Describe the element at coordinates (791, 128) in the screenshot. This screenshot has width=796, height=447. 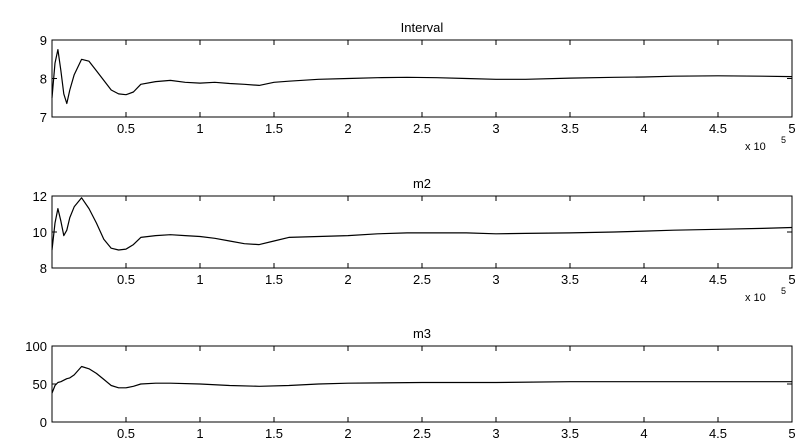
I see `panel1-xtick-label: 5` at that location.